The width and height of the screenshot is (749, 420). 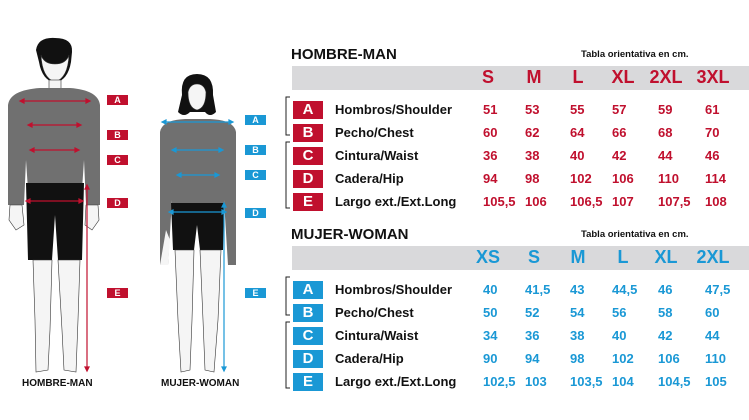 What do you see at coordinates (586, 201) in the screenshot?
I see `cell-value: 106,5` at bounding box center [586, 201].